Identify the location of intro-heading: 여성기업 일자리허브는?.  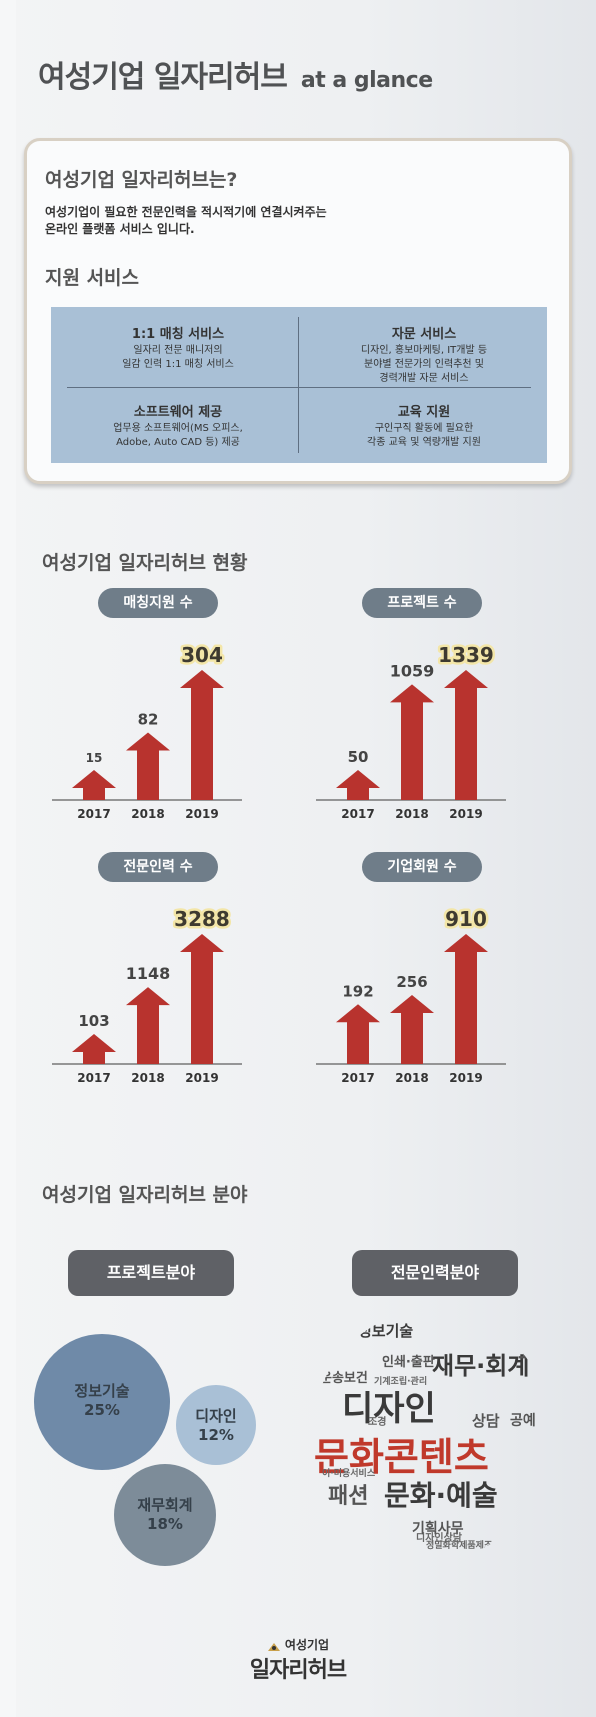
(141, 180).